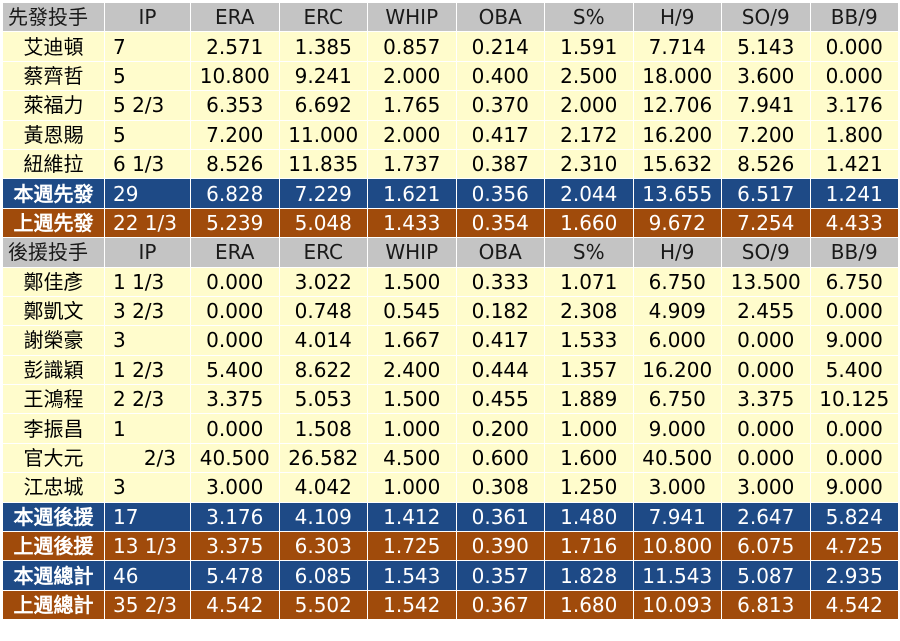 This screenshot has height=641, width=900. Describe the element at coordinates (147, 487) in the screenshot. I see `stat-ip: 3` at that location.